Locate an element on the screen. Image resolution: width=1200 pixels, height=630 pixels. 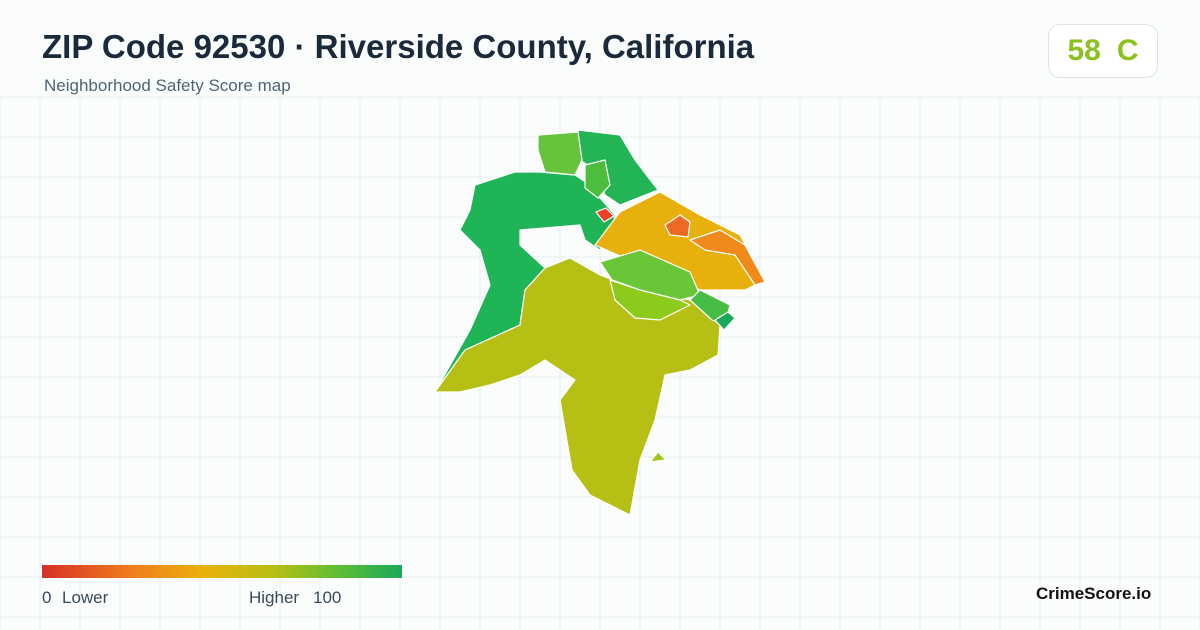
score-grade: C is located at coordinates (1127, 50).